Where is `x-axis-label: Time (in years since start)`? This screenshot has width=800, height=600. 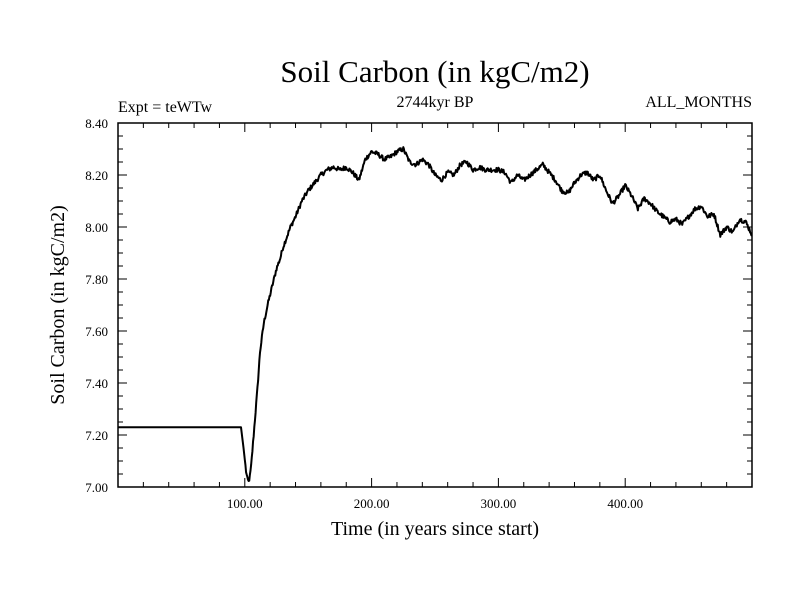 x-axis-label: Time (in years since start) is located at coordinates (435, 529).